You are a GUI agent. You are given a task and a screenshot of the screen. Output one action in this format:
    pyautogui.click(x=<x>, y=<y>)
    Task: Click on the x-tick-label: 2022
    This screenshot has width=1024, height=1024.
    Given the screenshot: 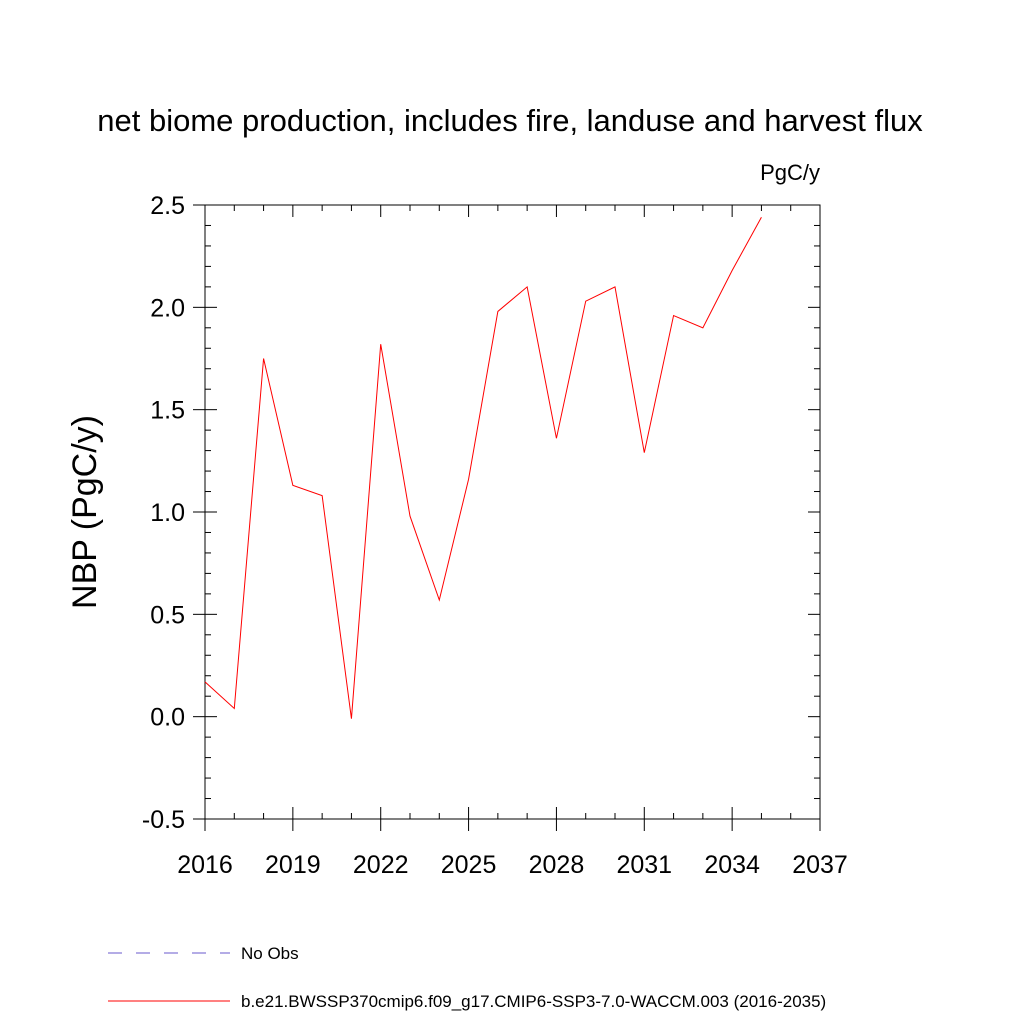 What is the action you would take?
    pyautogui.click(x=381, y=865)
    